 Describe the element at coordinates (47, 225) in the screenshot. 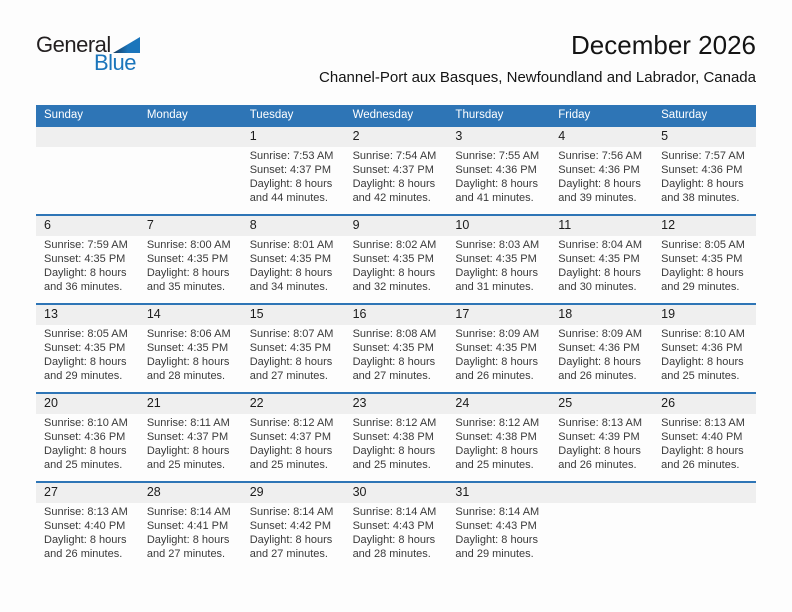

I see `day-number: 6` at that location.